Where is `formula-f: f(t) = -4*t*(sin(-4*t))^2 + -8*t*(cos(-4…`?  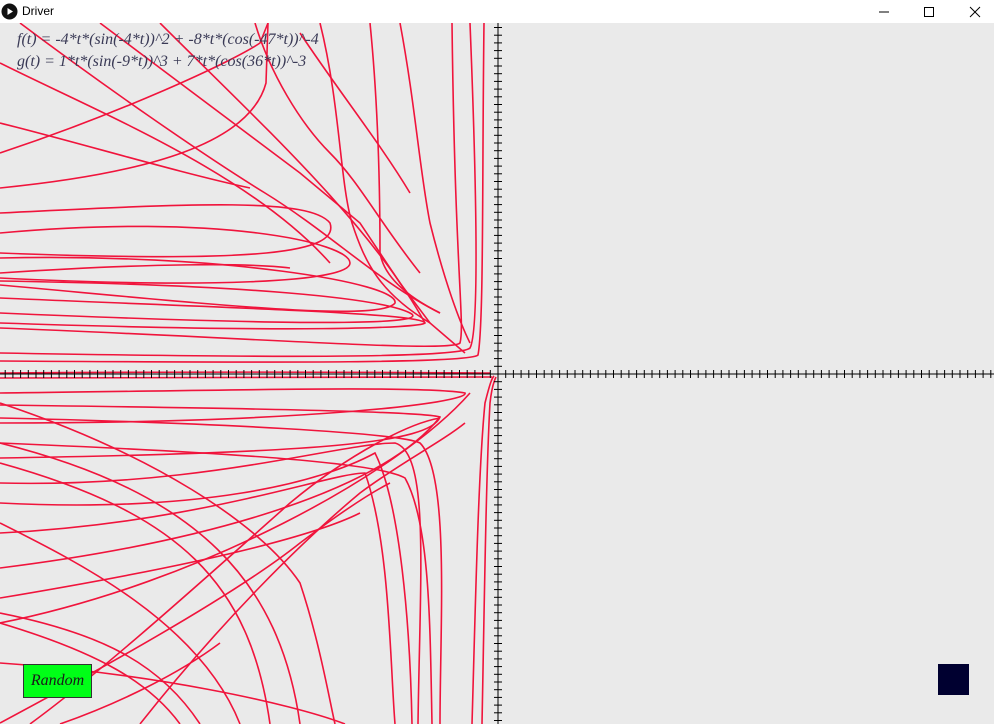
formula-f: f(t) = -4*t*(sin(-4*t))^2 + -8*t*(cos(-4… is located at coordinates (168, 39).